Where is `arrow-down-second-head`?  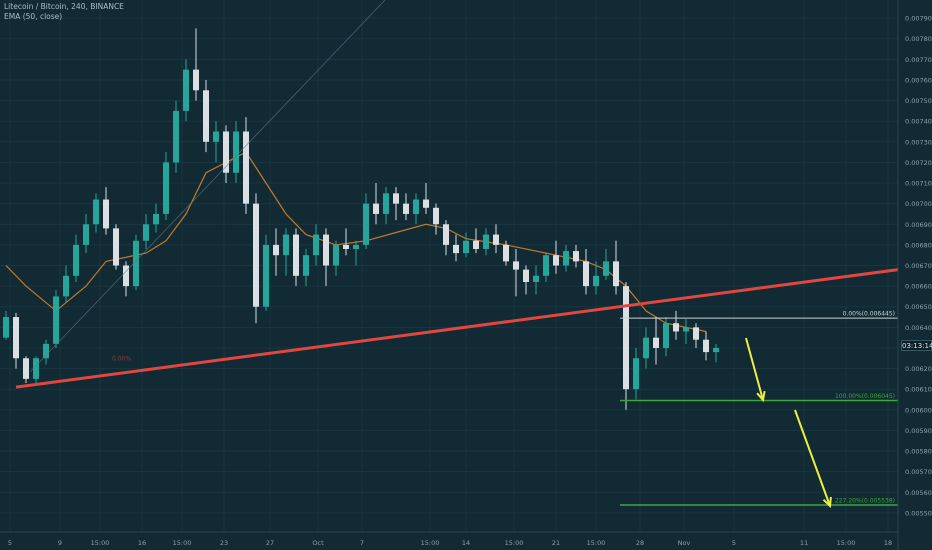 arrow-down-second-head is located at coordinates (827, 502).